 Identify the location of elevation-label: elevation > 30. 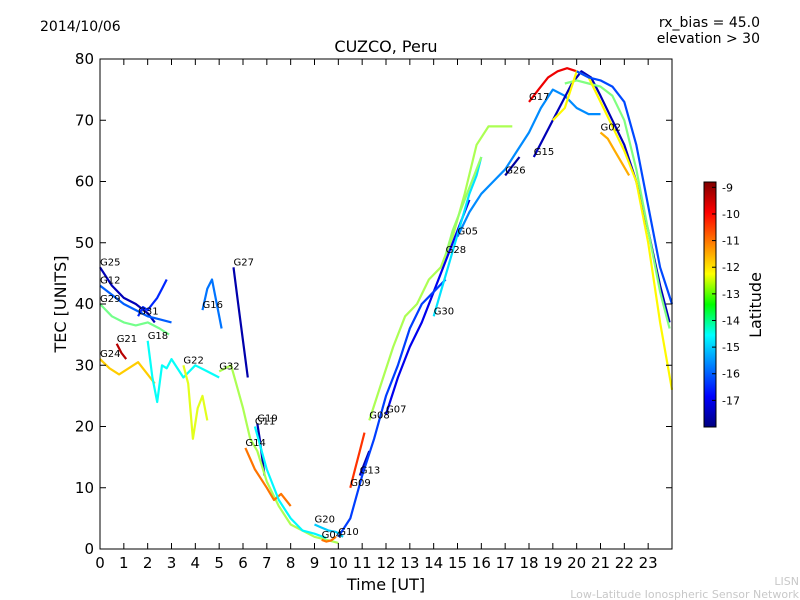
(708, 39).